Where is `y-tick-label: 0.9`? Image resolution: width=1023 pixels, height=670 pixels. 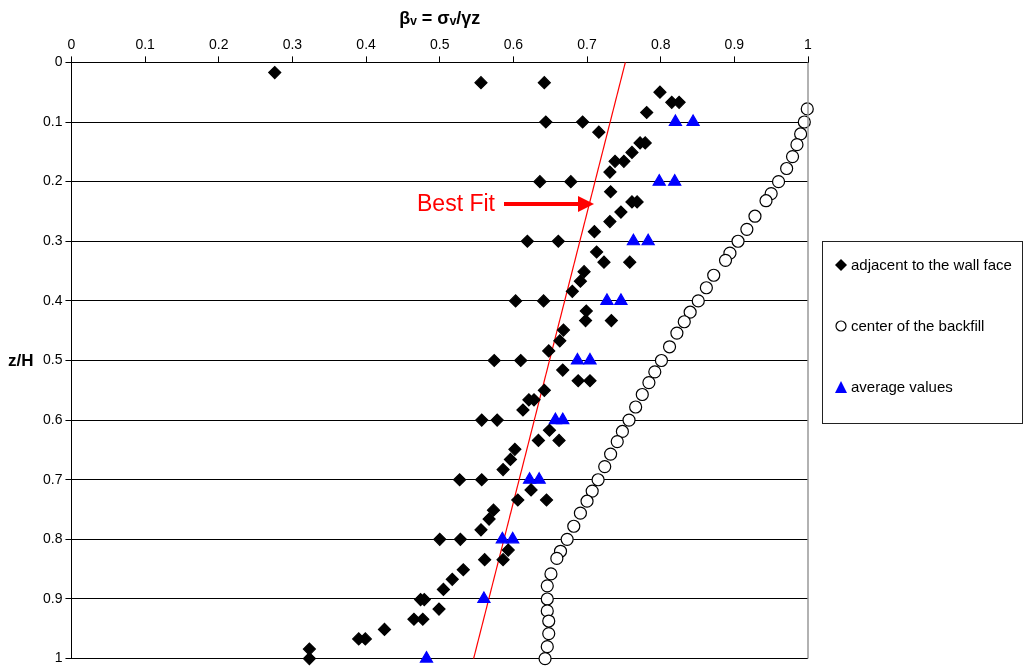 y-tick-label: 0.9 is located at coordinates (52, 597).